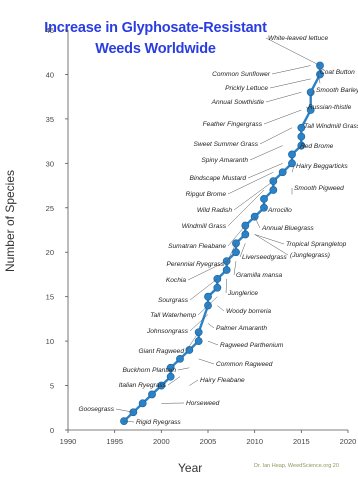  Describe the element at coordinates (176, 280) in the screenshot. I see `annotation-label: Kochia` at that location.